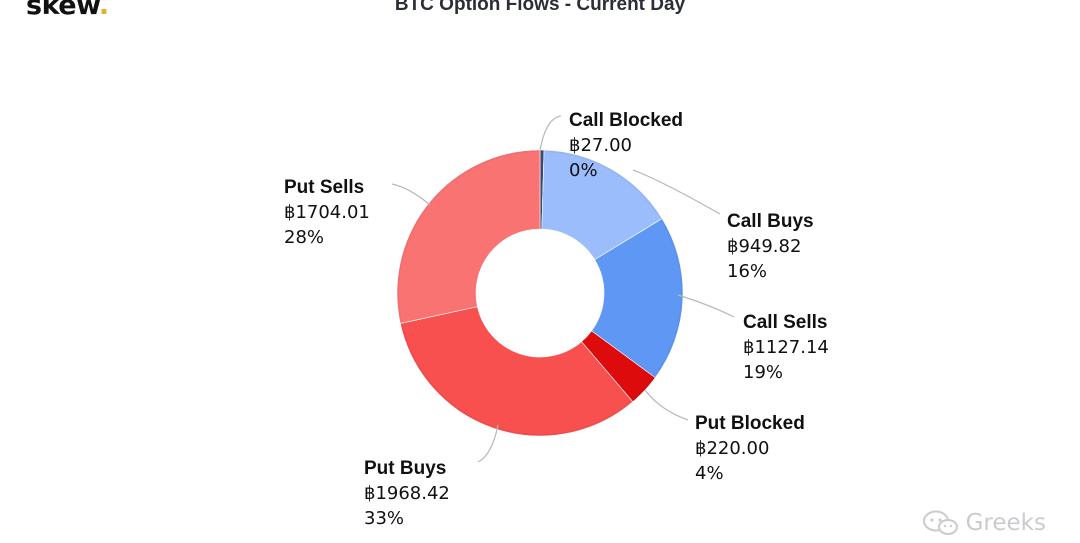  Describe the element at coordinates (550, 133) in the screenshot. I see `leader-line-call-blocked` at that location.